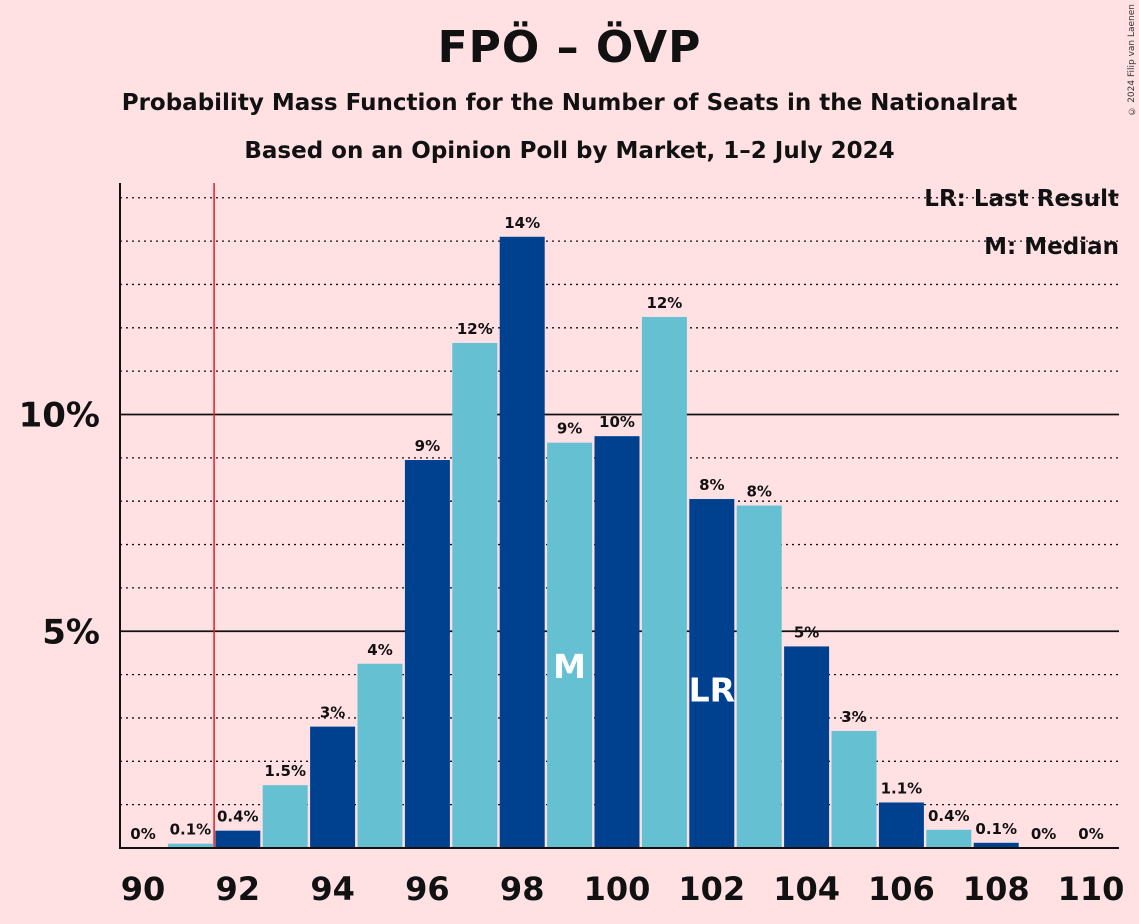 The image size is (1139, 924). What do you see at coordinates (617, 889) in the screenshot?
I see `x-tick-label: 100` at bounding box center [617, 889].